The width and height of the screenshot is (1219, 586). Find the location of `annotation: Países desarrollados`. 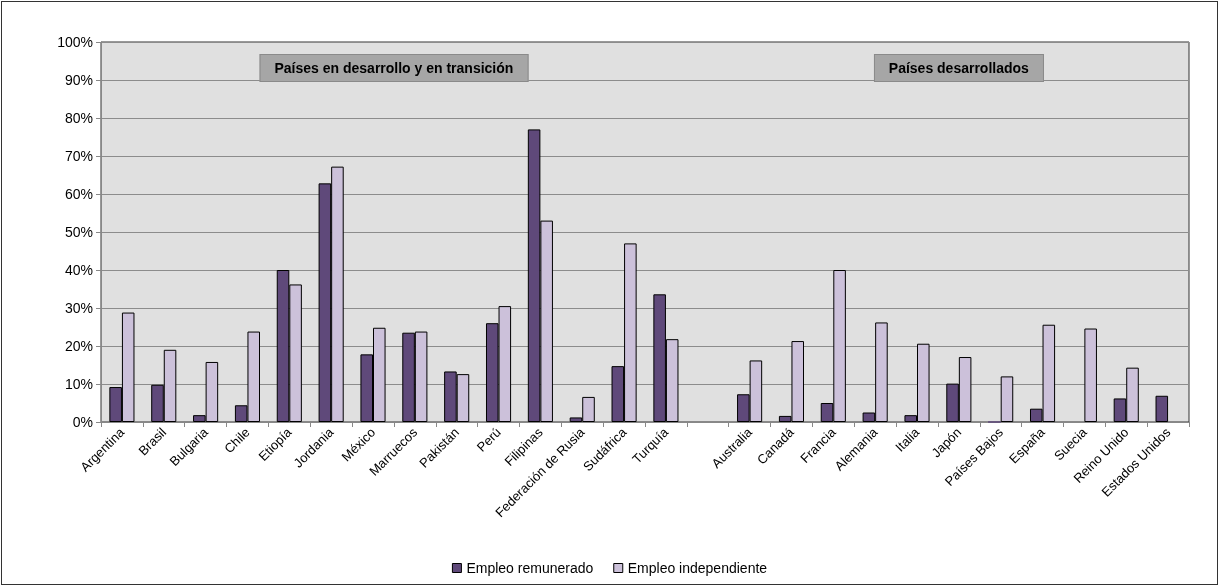

annotation: Países desarrollados is located at coordinates (958, 68).